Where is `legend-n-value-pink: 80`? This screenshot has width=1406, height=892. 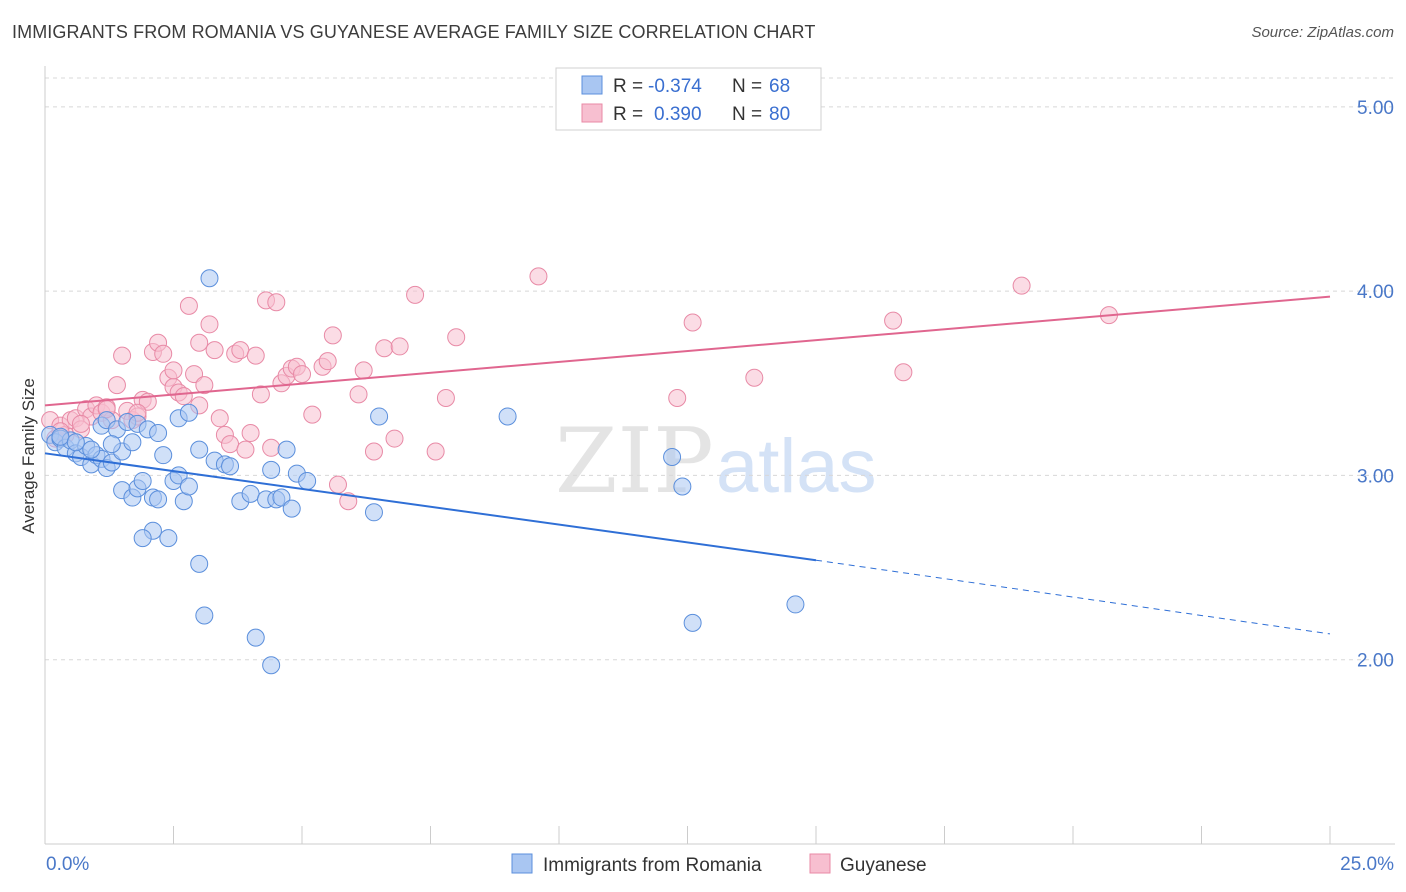
legend-n-value-pink: 80 is located at coordinates (779, 114).